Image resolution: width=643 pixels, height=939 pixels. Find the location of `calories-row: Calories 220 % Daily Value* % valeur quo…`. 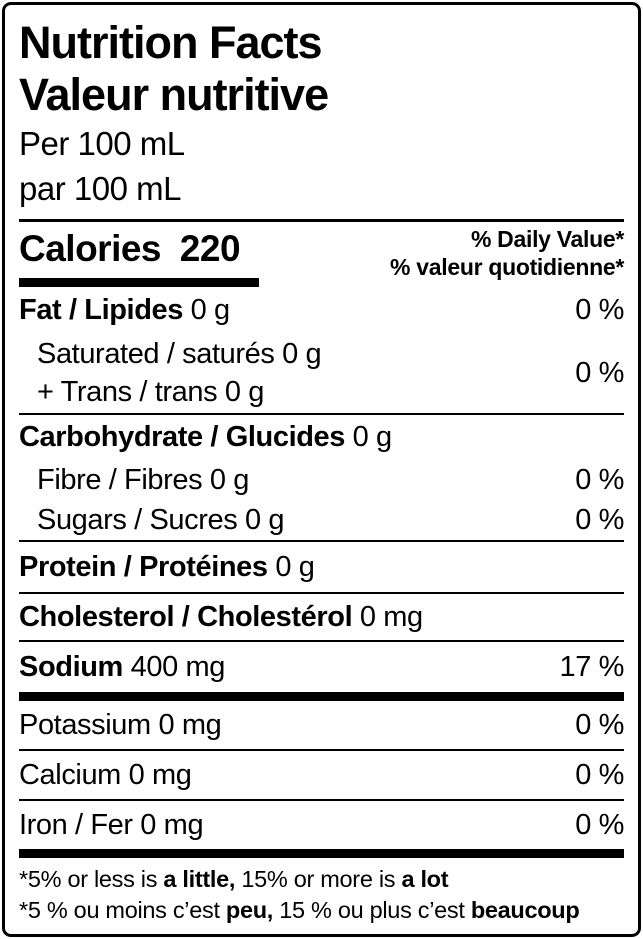

calories-row: Calories 220 % Daily Value* % valeur quo… is located at coordinates (321, 251).